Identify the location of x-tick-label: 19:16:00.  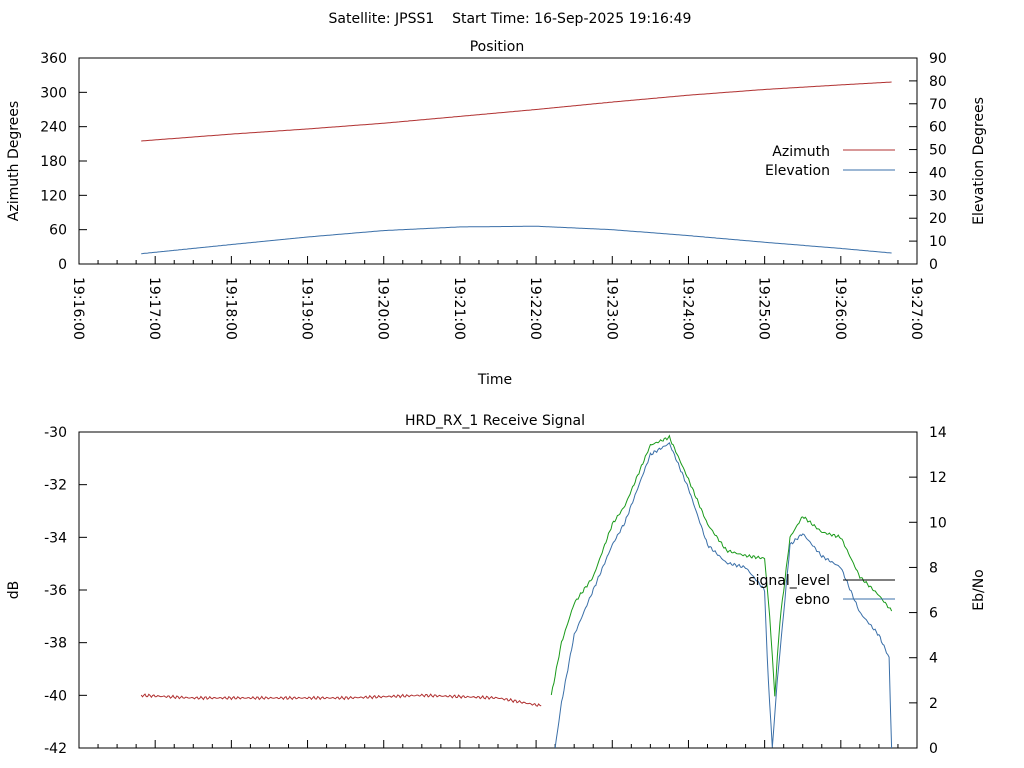
(78, 308).